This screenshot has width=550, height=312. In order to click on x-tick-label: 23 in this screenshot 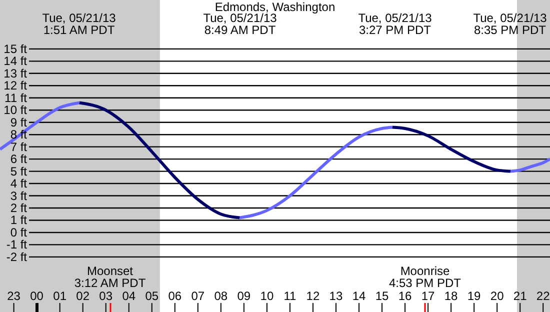, I will do `click(14, 296)`.